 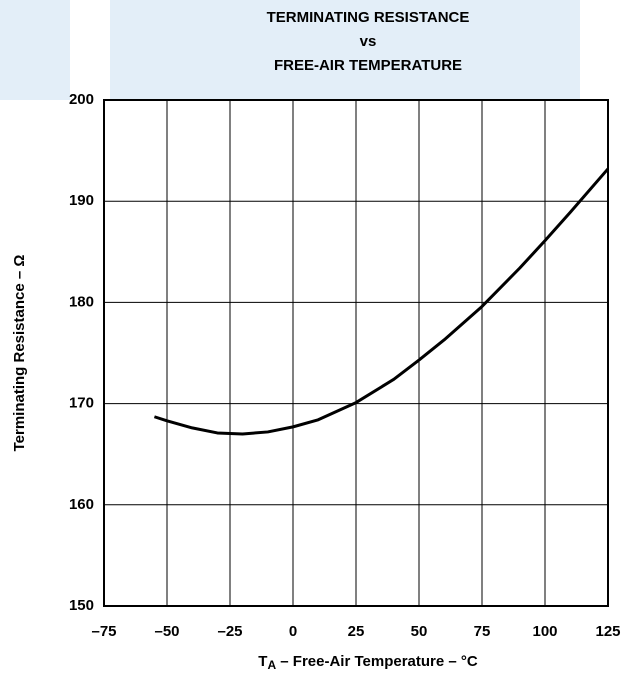 I want to click on chart-title: TERMINATING RESISTANCE, so click(x=368, y=17).